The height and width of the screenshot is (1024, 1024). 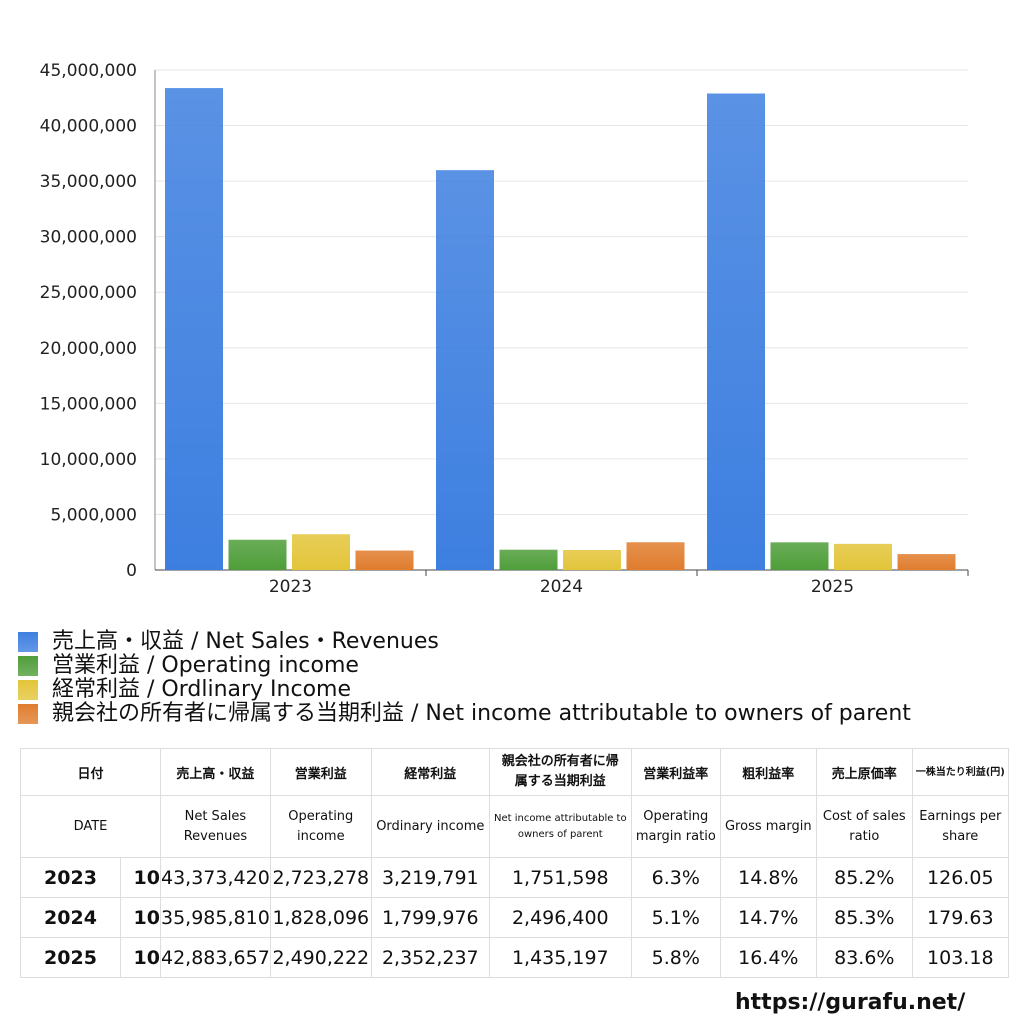 I want to click on col-netincome-jp-text: 親会社の所有者に帰属する当期利益, so click(x=560, y=771).